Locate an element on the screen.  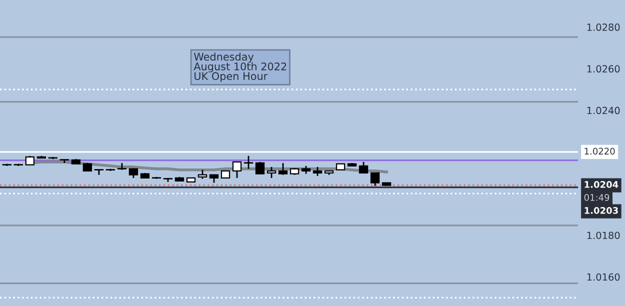
annotation: Wednesday August 10th 2022 UK Open Hour is located at coordinates (240, 67).